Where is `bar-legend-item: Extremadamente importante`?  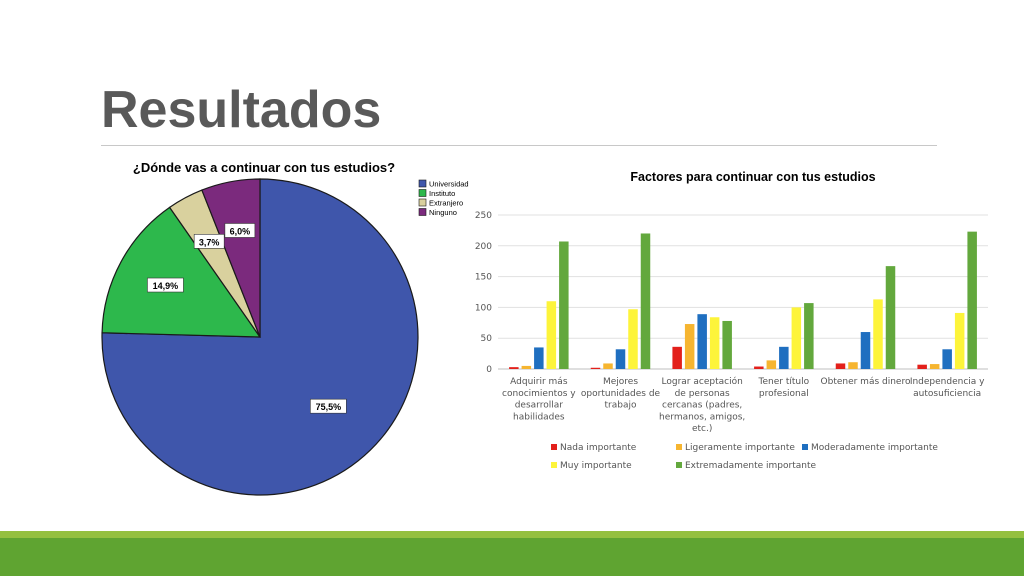
bar-legend-item: Extremadamente importante is located at coordinates (746, 466).